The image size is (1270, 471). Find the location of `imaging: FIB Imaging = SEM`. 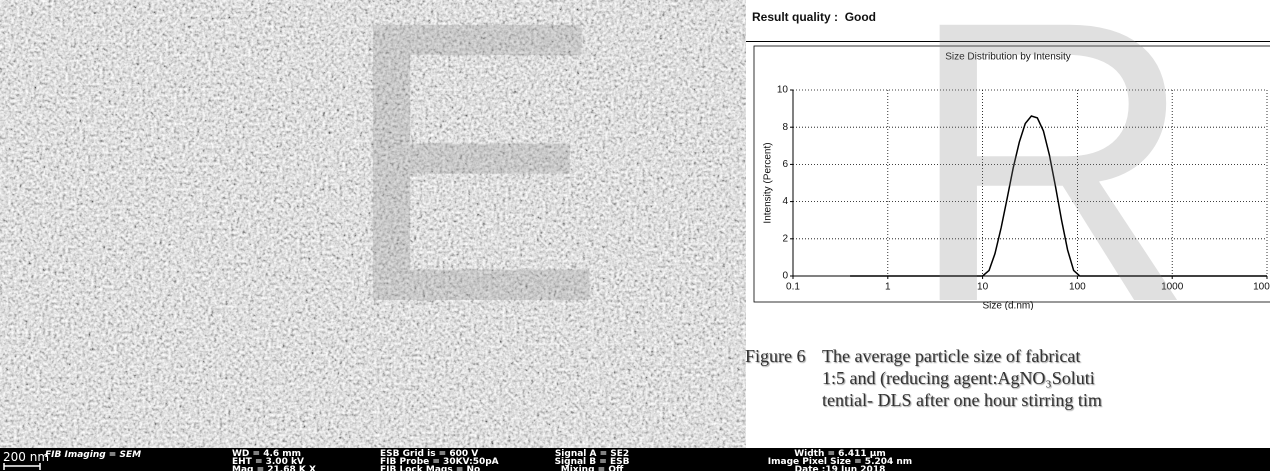

imaging: FIB Imaging = SEM is located at coordinates (93, 455).